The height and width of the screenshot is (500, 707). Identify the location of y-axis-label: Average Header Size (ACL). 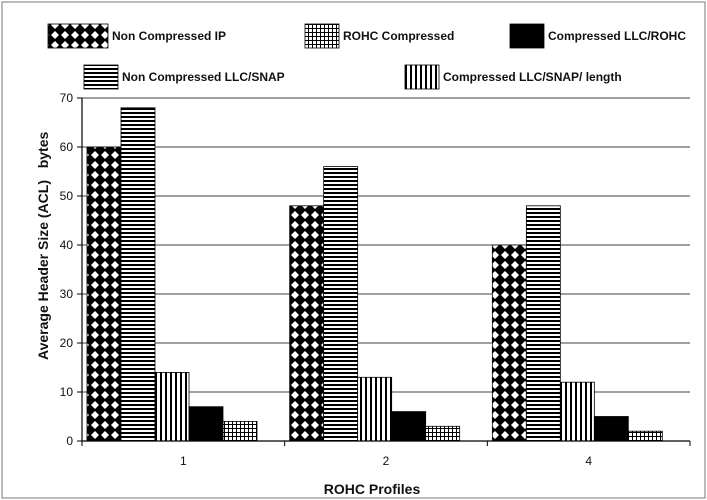
(43, 270).